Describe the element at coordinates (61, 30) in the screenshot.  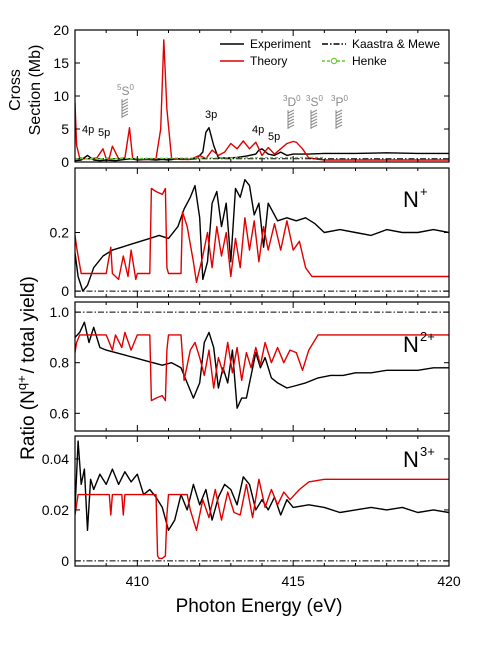
I see `y-tick-label: 20` at that location.